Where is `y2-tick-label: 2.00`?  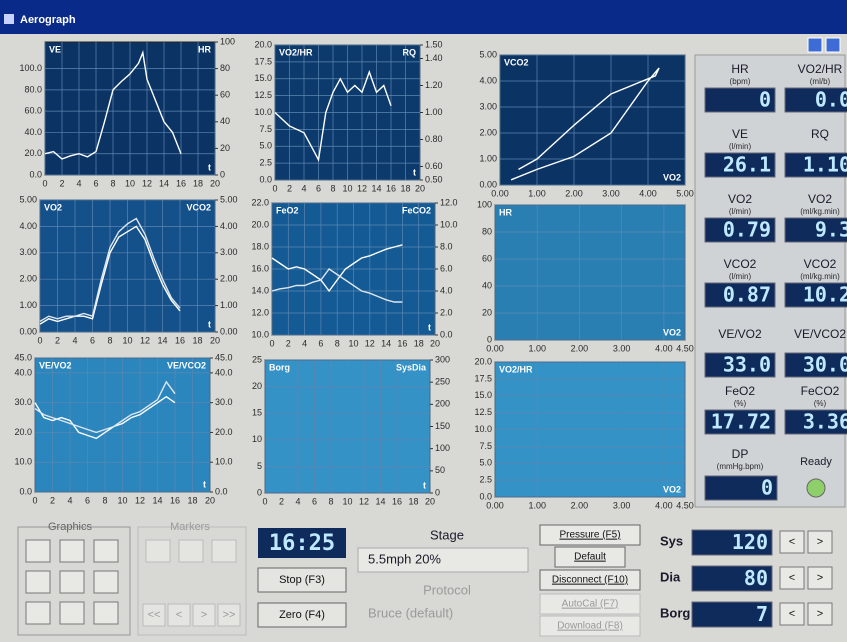 y2-tick-label: 2.00 is located at coordinates (229, 279).